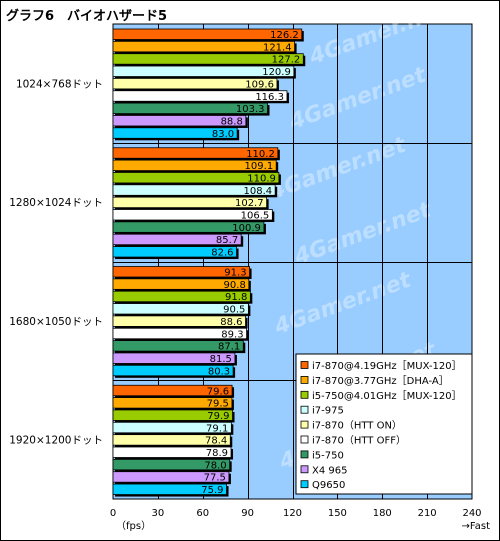 This screenshot has height=541, width=500. I want to click on legend-label: Q9650, so click(328, 485).